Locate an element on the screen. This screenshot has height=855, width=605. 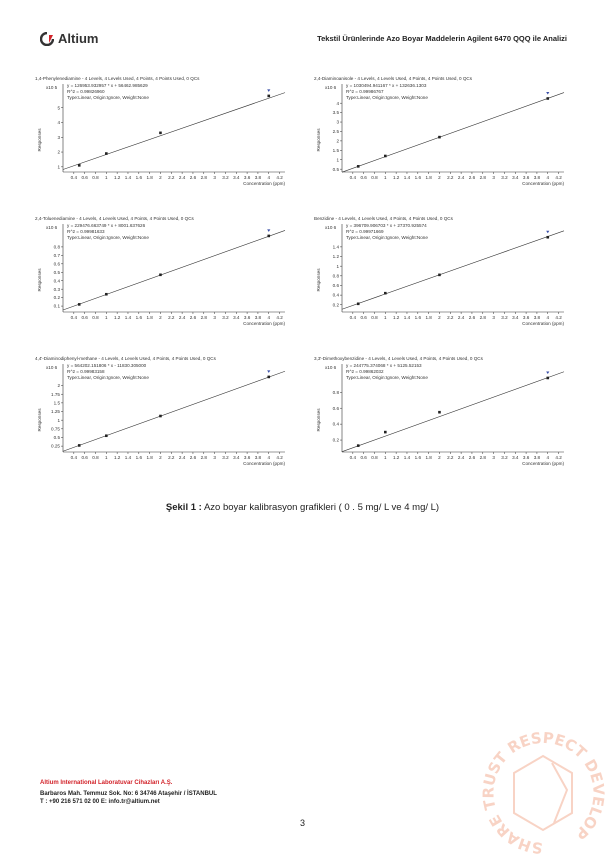
fit-equation: y = 396709.906703 * x + 27370.925574 is located at coordinates (386, 225).